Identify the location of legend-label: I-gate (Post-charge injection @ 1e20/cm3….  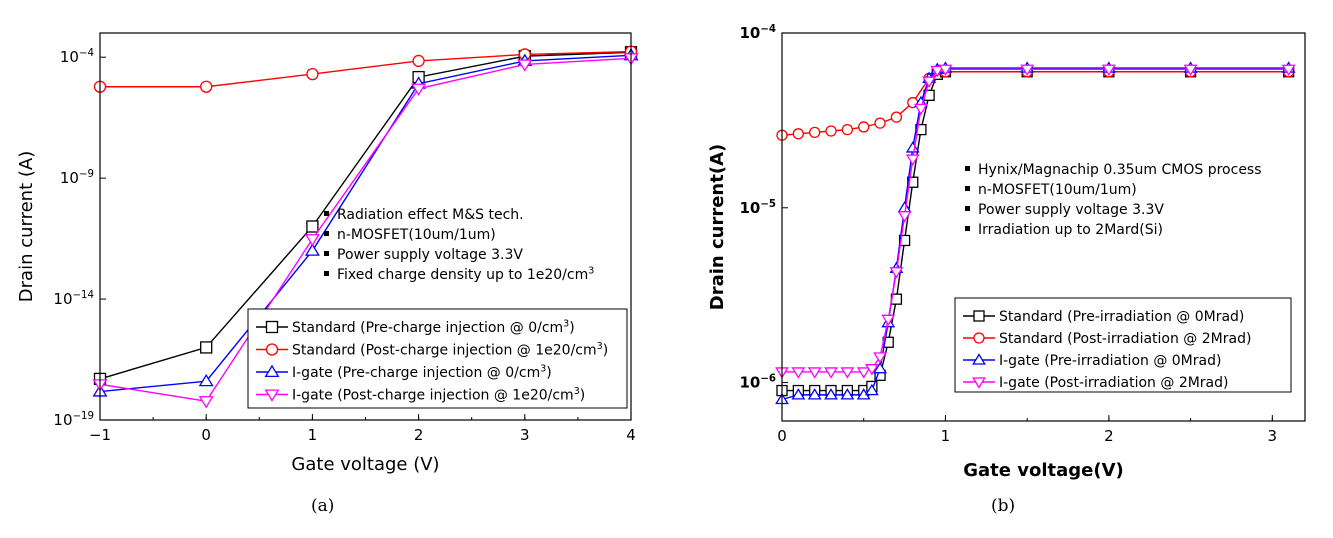
(438, 395).